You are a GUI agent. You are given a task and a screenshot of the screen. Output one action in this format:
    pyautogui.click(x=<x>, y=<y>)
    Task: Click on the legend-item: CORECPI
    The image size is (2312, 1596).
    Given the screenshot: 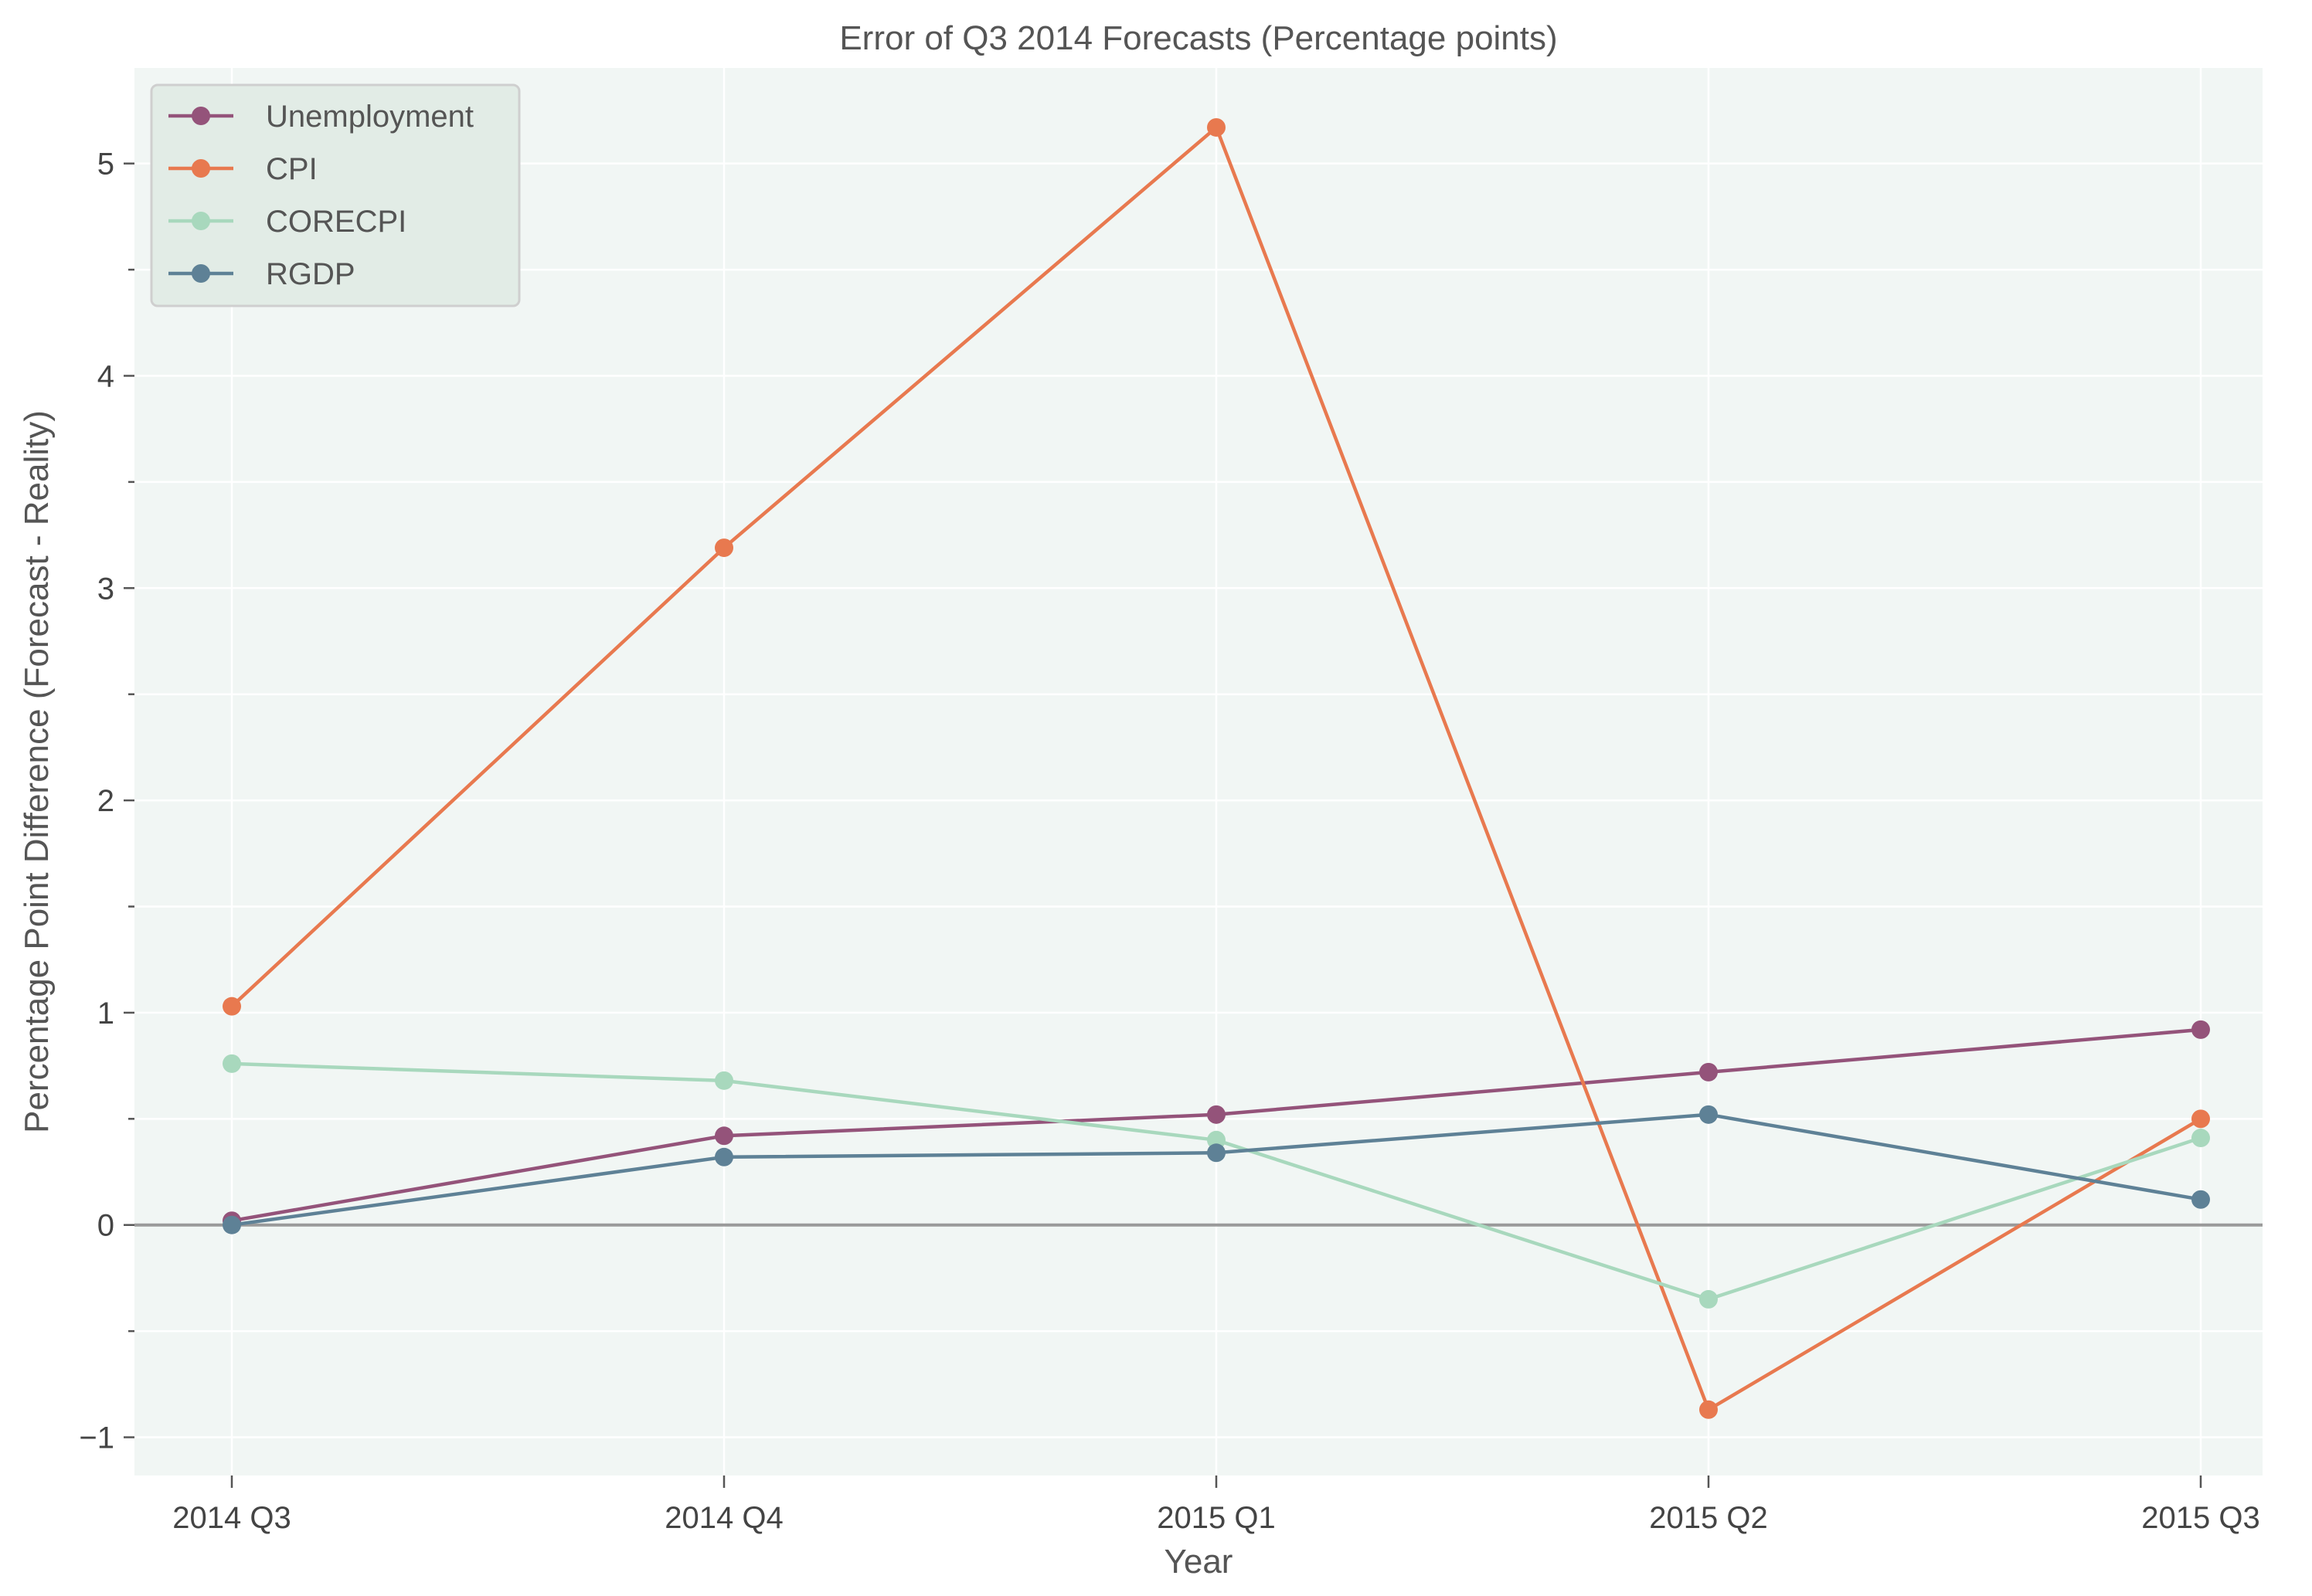 What is the action you would take?
    pyautogui.click(x=287, y=222)
    